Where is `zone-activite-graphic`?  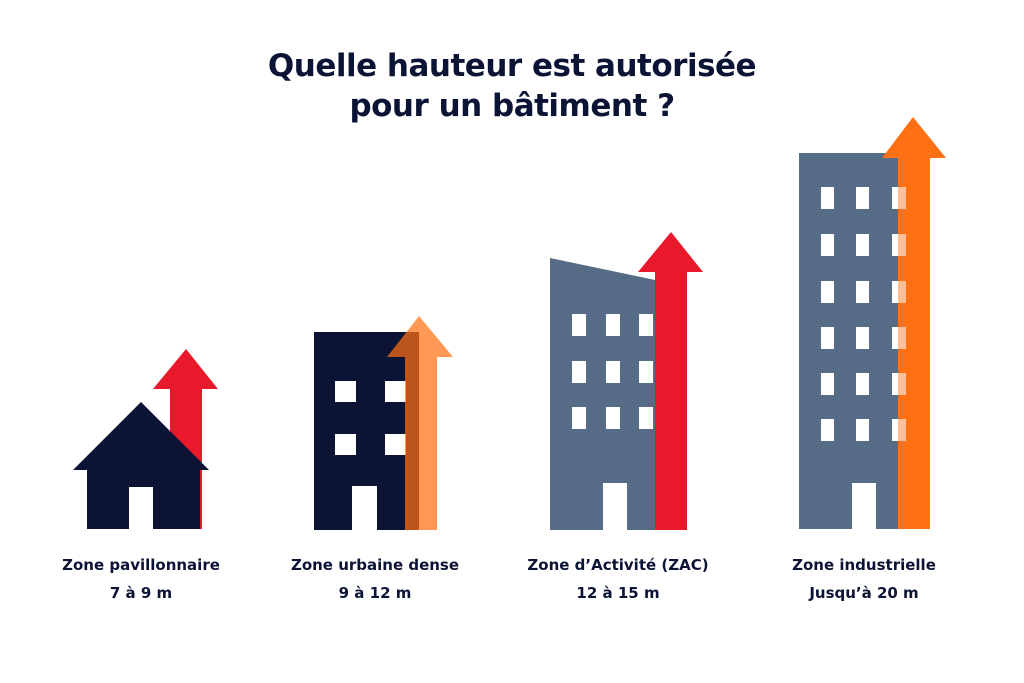
zone-activite-graphic is located at coordinates (626, 381).